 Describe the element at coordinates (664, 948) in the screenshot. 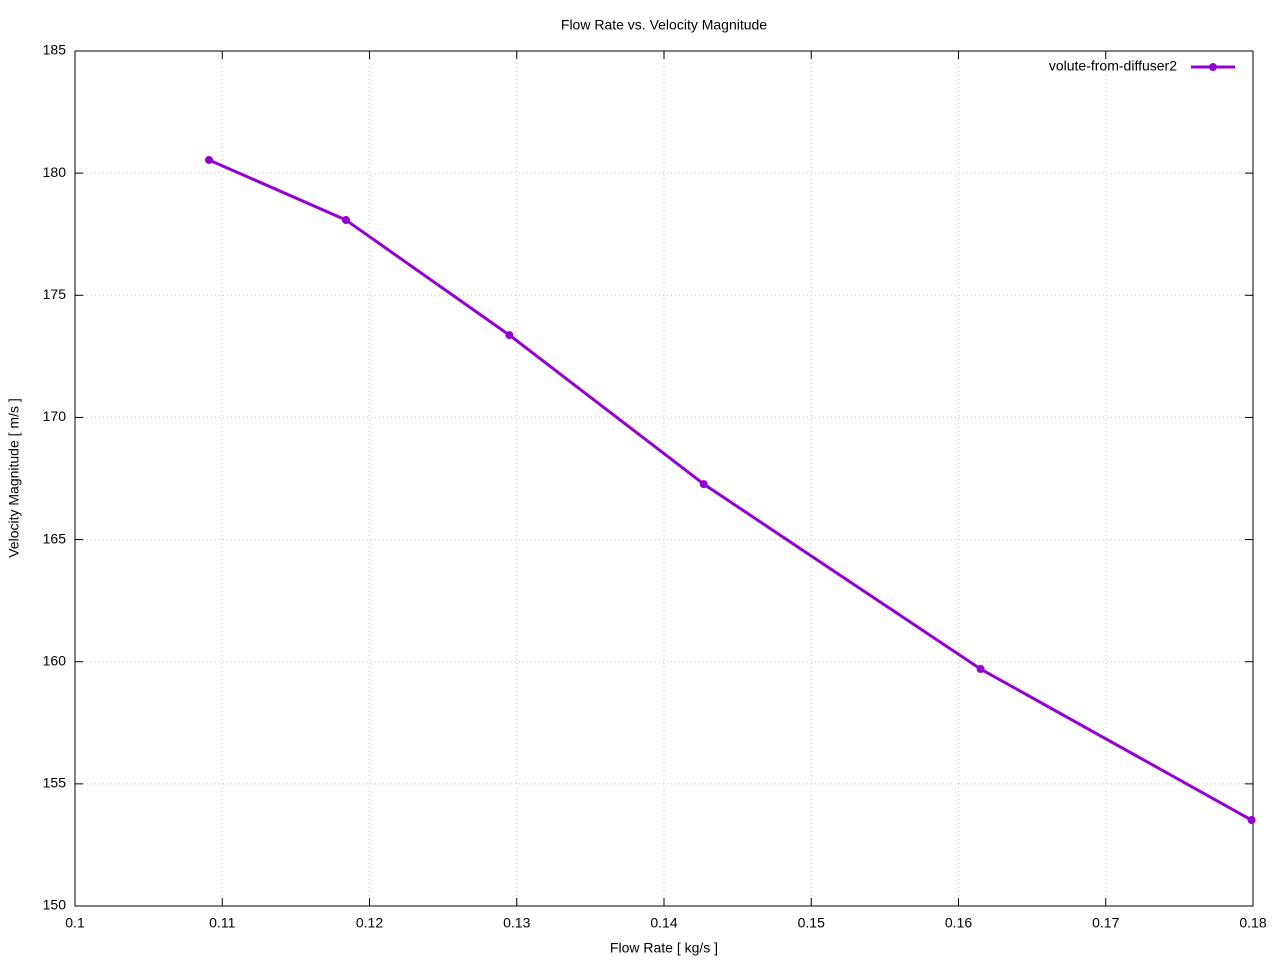

I see `x-axis-label: Flow Rate [ kg/s ]` at that location.